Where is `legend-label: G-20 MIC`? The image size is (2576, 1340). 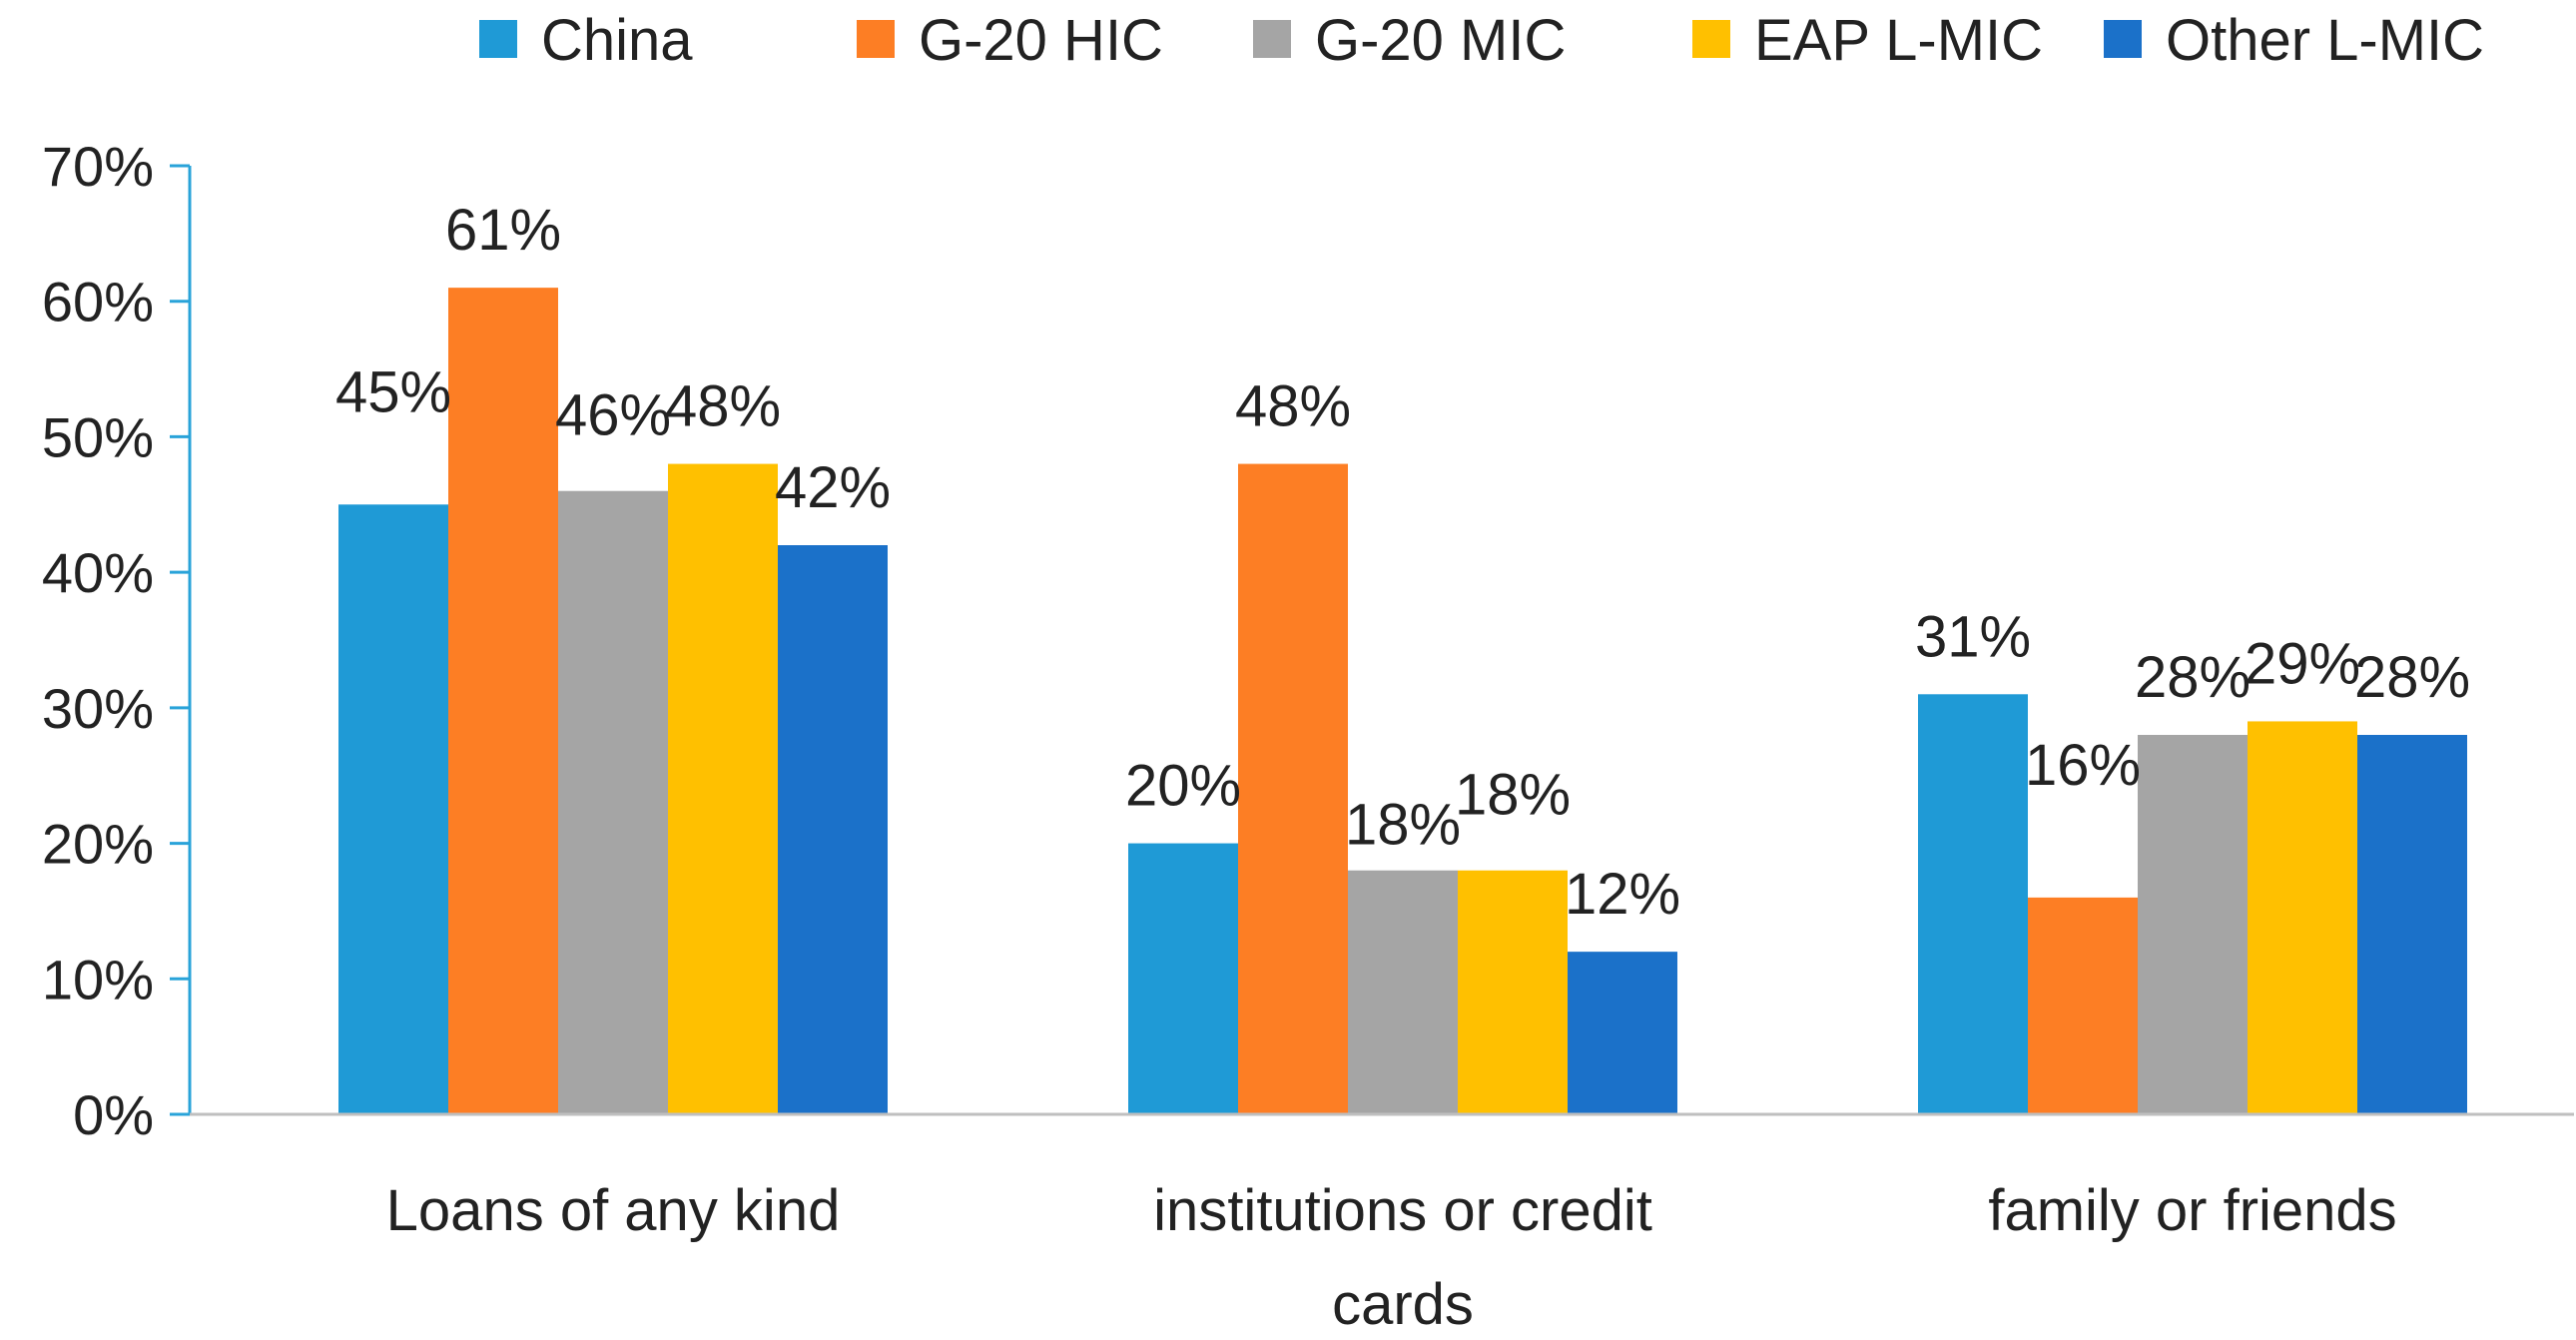 legend-label: G-20 MIC is located at coordinates (1440, 41).